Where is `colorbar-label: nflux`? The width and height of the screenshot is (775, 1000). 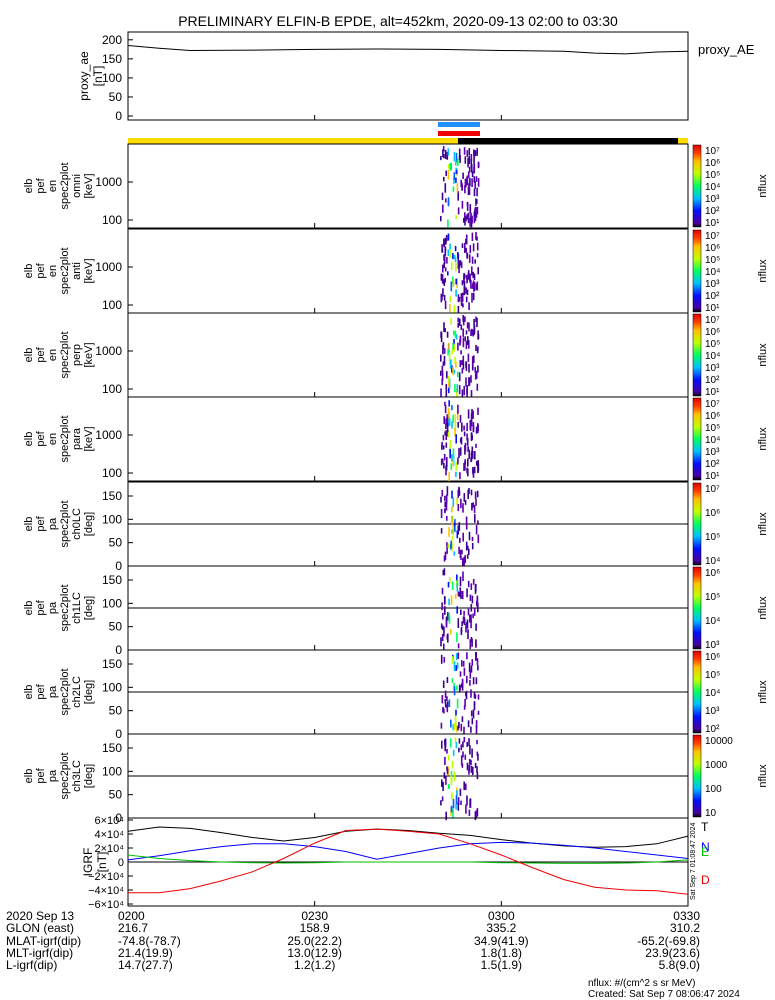 colorbar-label: nflux is located at coordinates (763, 776).